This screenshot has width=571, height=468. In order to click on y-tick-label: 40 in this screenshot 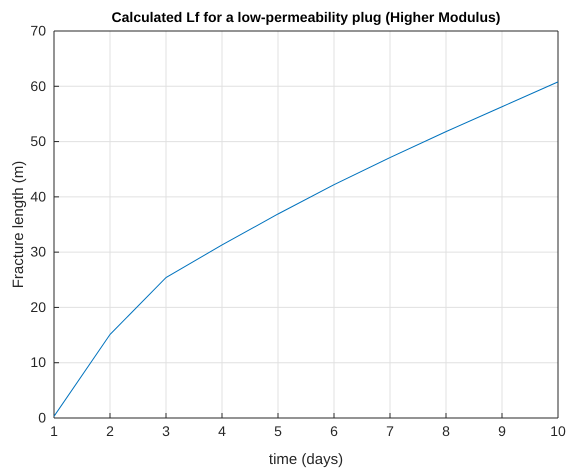, I will do `click(38, 196)`.